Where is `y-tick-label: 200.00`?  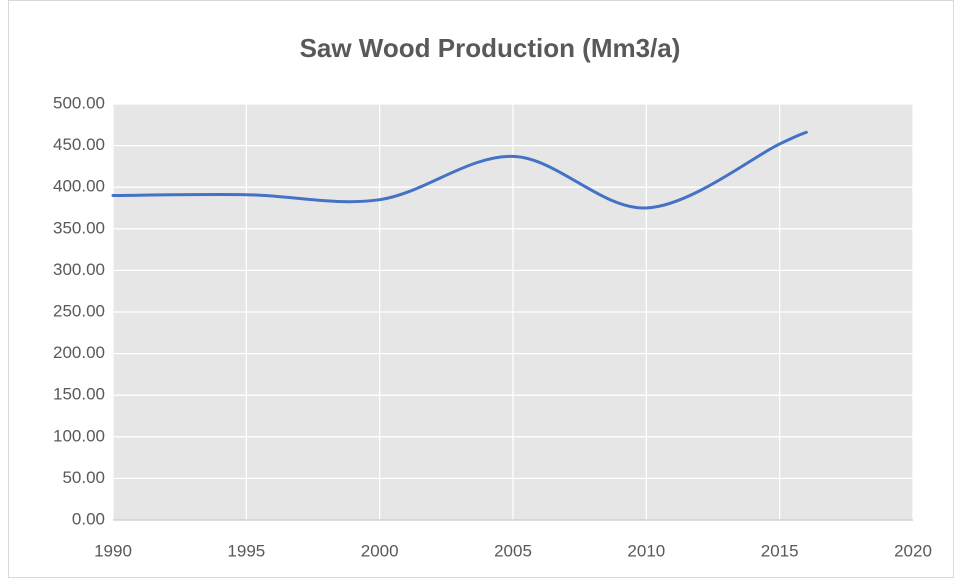
y-tick-label: 200.00 is located at coordinates (79, 352).